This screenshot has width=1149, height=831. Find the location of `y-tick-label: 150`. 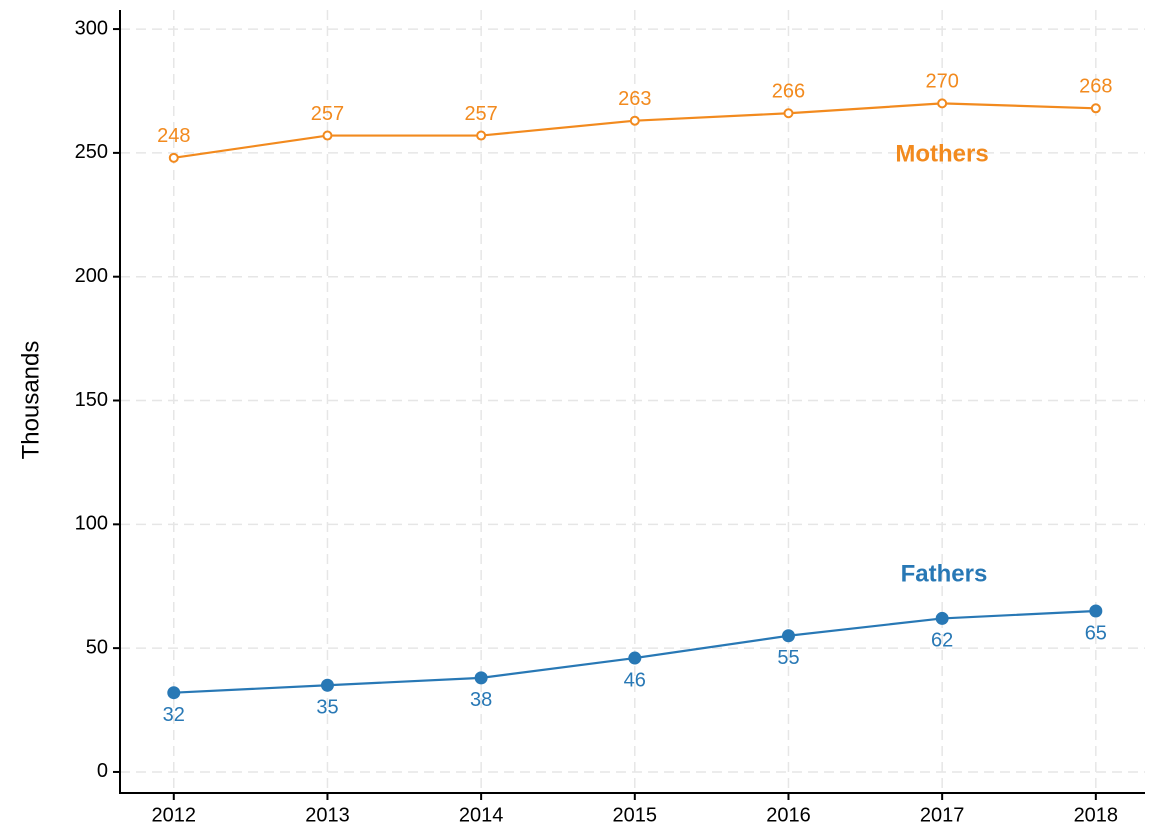

y-tick-label: 150 is located at coordinates (91, 400).